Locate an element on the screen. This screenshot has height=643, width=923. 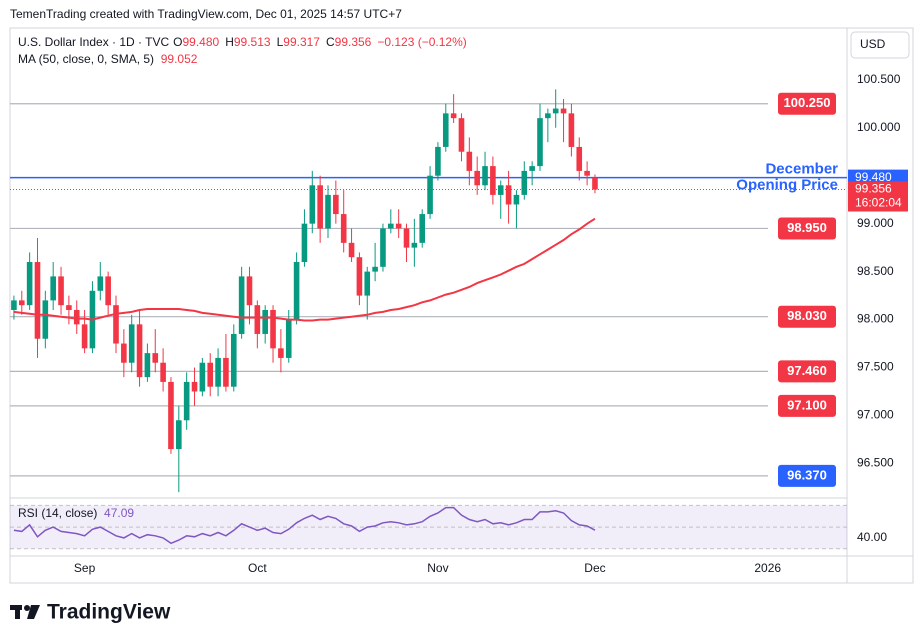
currency: USD is located at coordinates (873, 44).